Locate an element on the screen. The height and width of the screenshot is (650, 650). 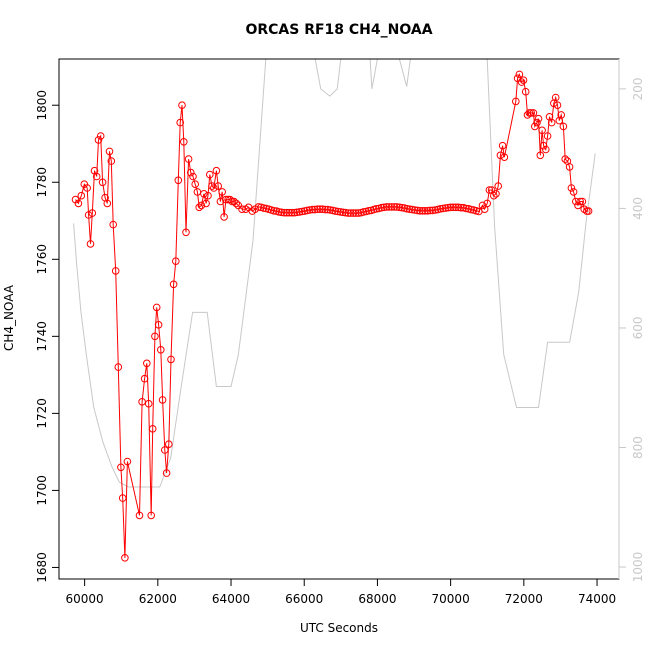
y-tick-label: 1740 is located at coordinates (42, 336).